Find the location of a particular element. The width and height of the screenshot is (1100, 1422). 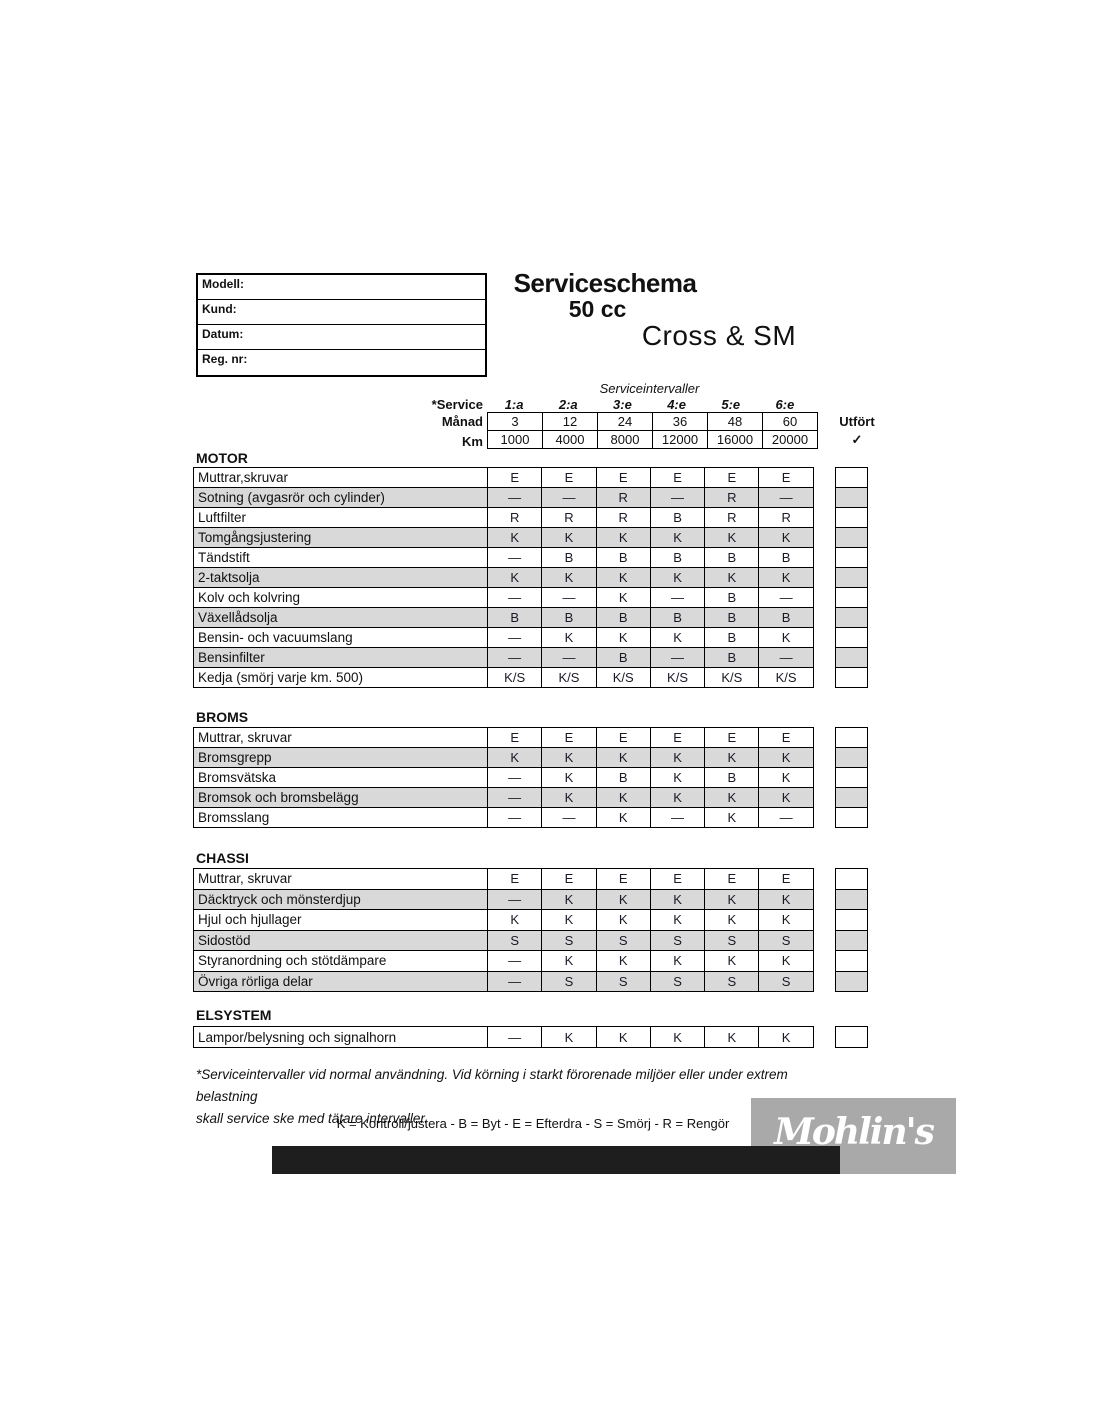

service-label: *Service is located at coordinates (457, 404).